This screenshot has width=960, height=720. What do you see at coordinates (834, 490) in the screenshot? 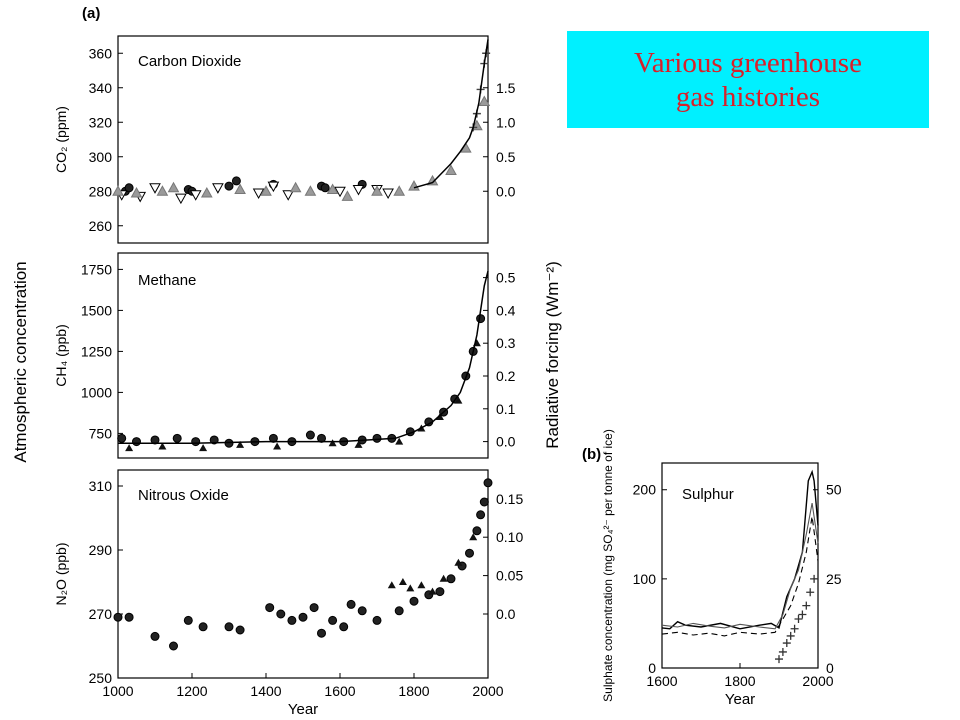
I see `y2-tick-label-sulphur: 50` at bounding box center [834, 490].